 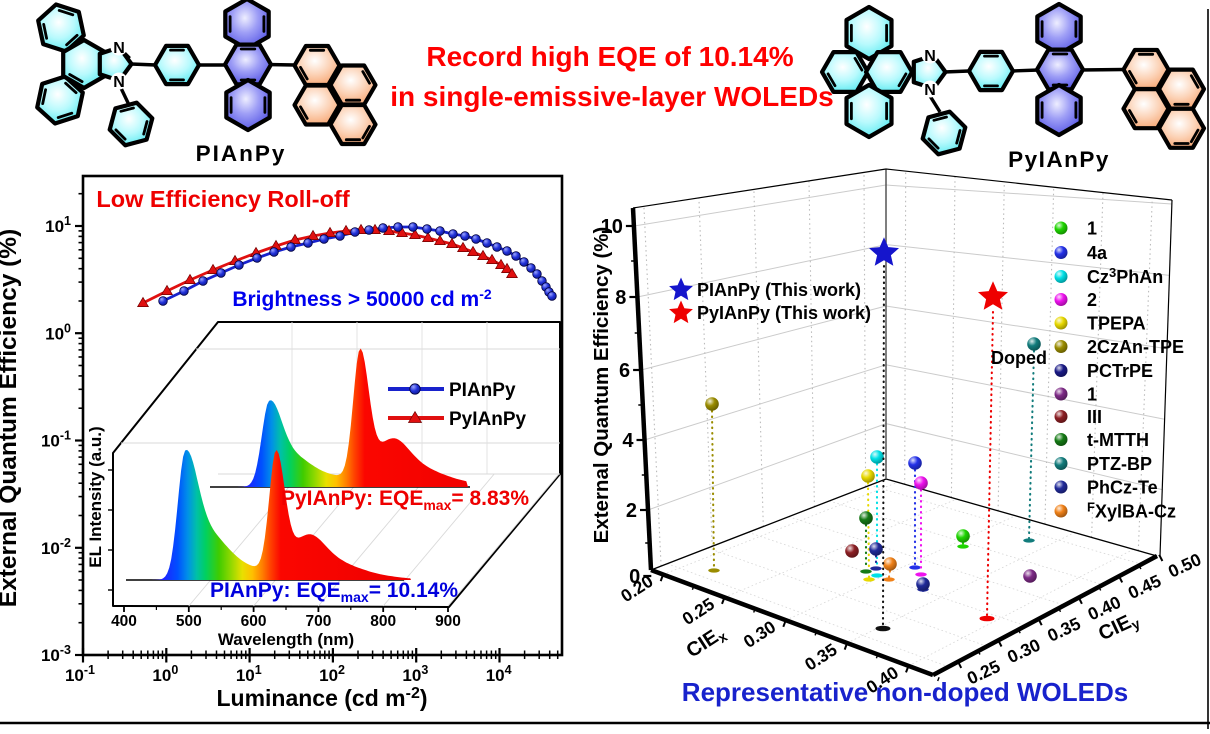 What do you see at coordinates (1135, 347) in the screenshot?
I see `svg-text: 2CzAn-TPE` at bounding box center [1135, 347].